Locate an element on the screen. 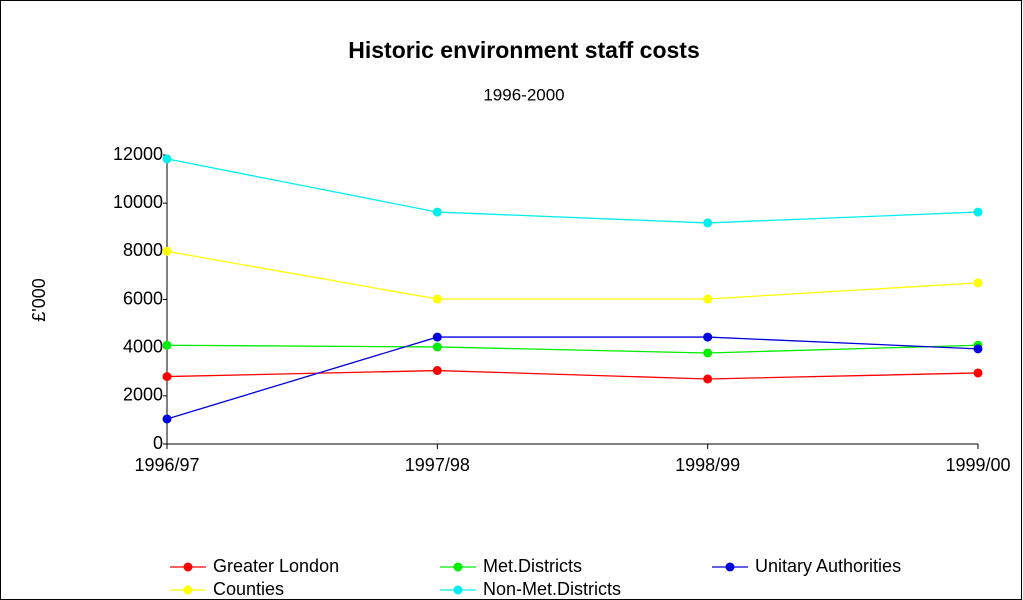 This screenshot has height=600, width=1023. x-tick-label: 1997/98 is located at coordinates (437, 465).